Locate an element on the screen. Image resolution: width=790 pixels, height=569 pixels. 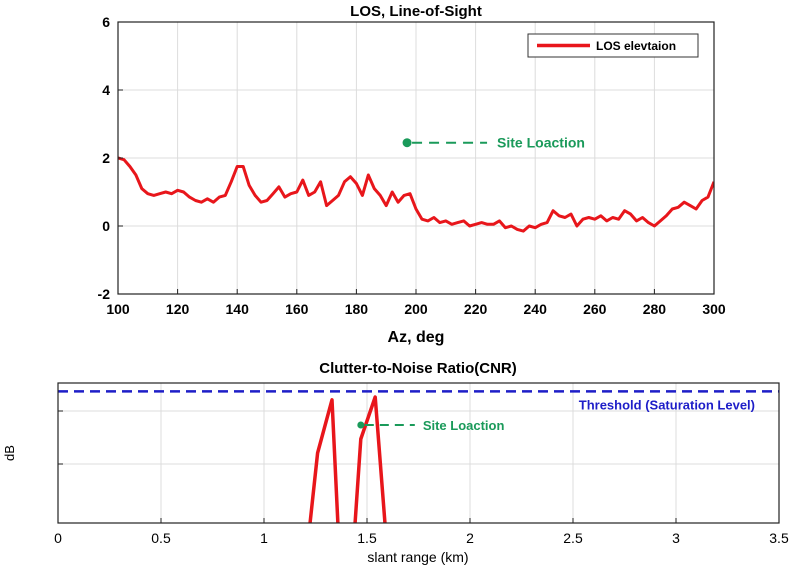
los-chart-title: LOS, Line-of-Sight is located at coordinates (416, 11).